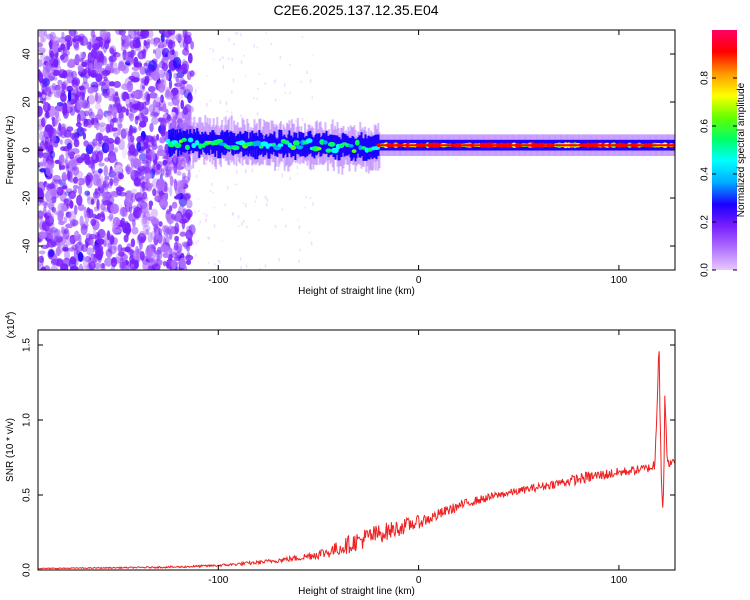 This screenshot has width=750, height=600. What do you see at coordinates (724, 150) in the screenshot?
I see `colorbar-gradient` at bounding box center [724, 150].